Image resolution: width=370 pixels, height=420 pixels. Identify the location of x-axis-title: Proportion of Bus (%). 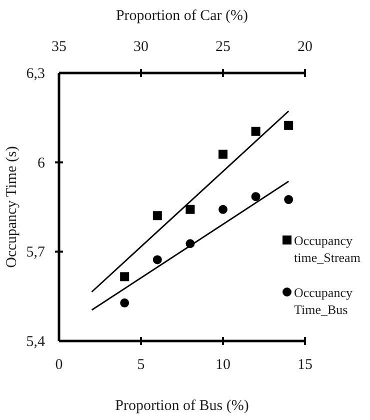
(182, 406).